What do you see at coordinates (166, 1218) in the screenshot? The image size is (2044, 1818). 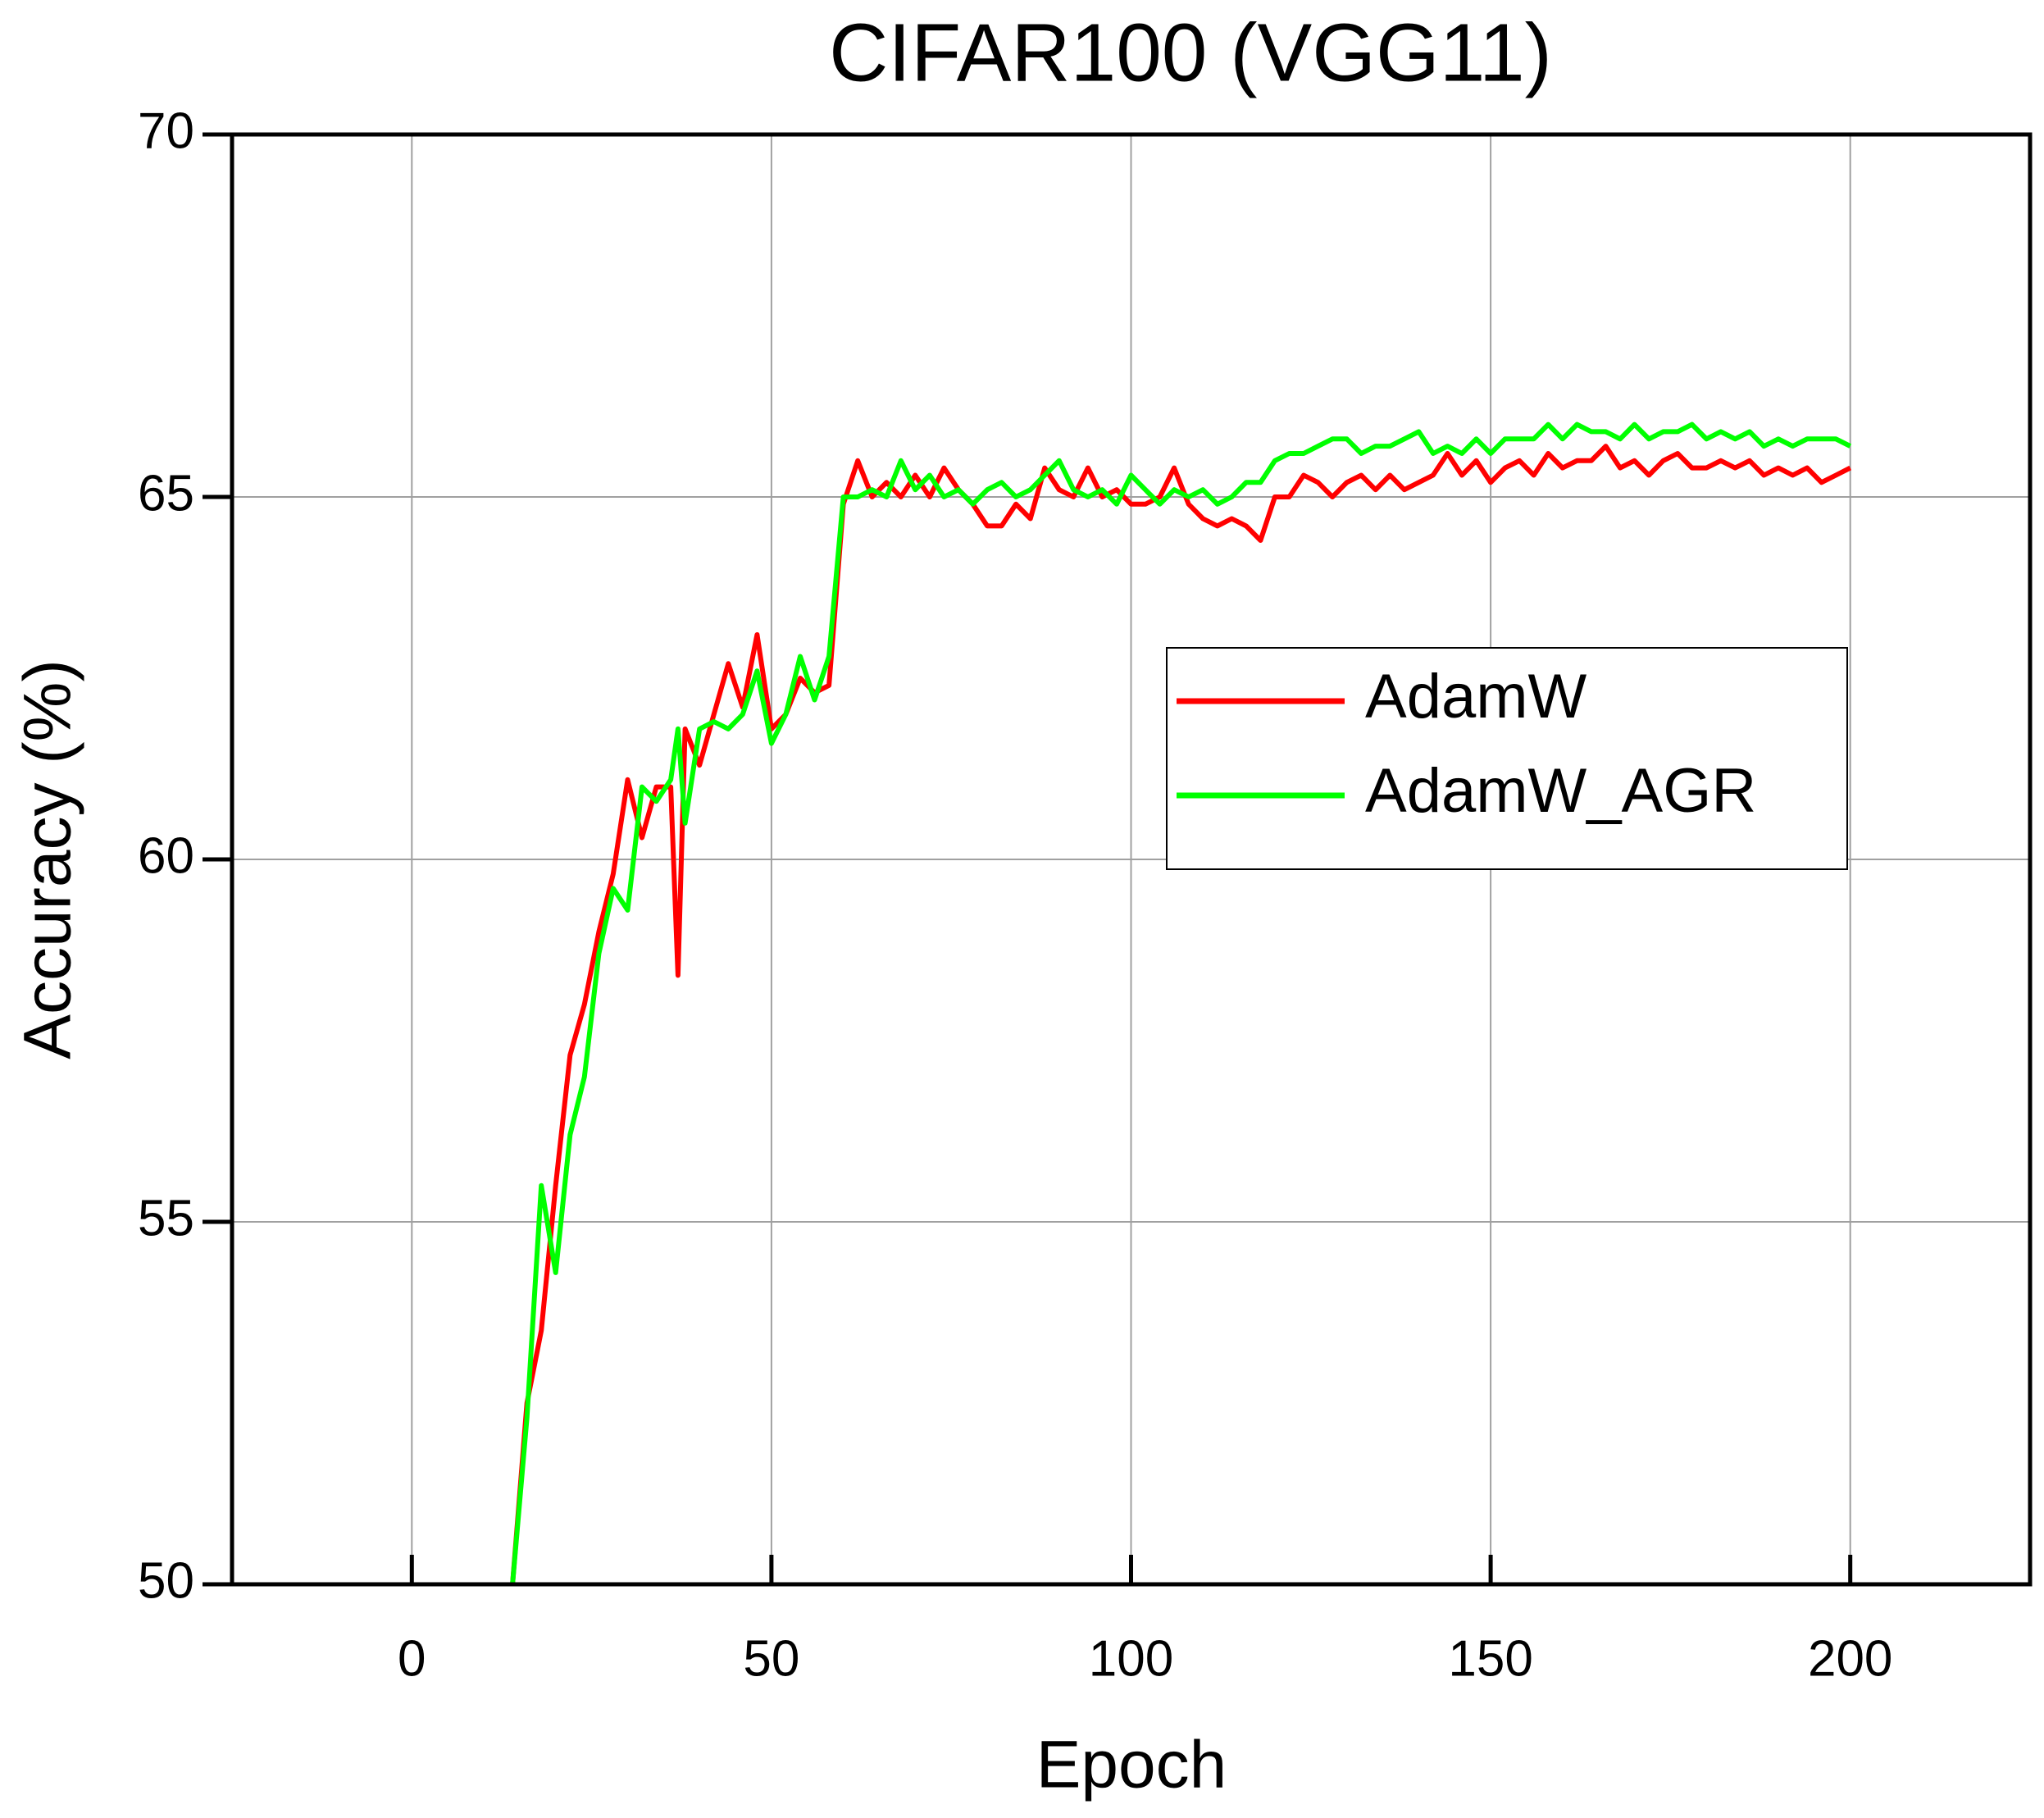 I see `y-tick-label: 55` at bounding box center [166, 1218].